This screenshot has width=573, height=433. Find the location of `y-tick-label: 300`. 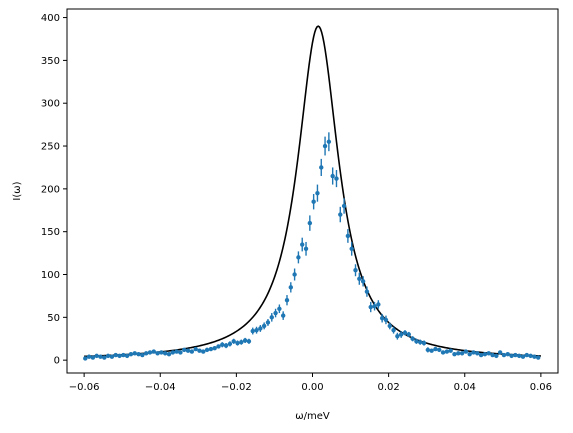

y-tick-label: 300 is located at coordinates (50, 104).